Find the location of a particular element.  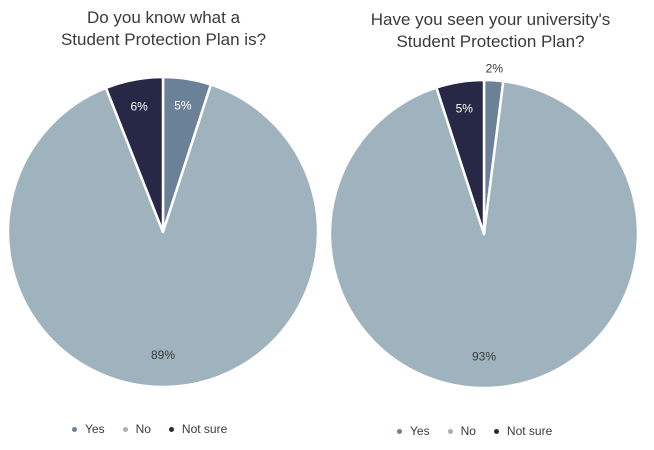

pie-label-yes: 2% is located at coordinates (495, 69).